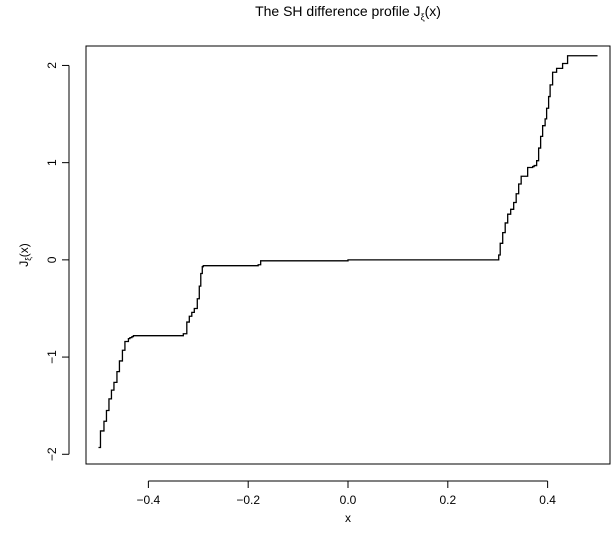 The height and width of the screenshot is (535, 611). What do you see at coordinates (348, 500) in the screenshot?
I see `x-tick-label: 0.0` at bounding box center [348, 500].